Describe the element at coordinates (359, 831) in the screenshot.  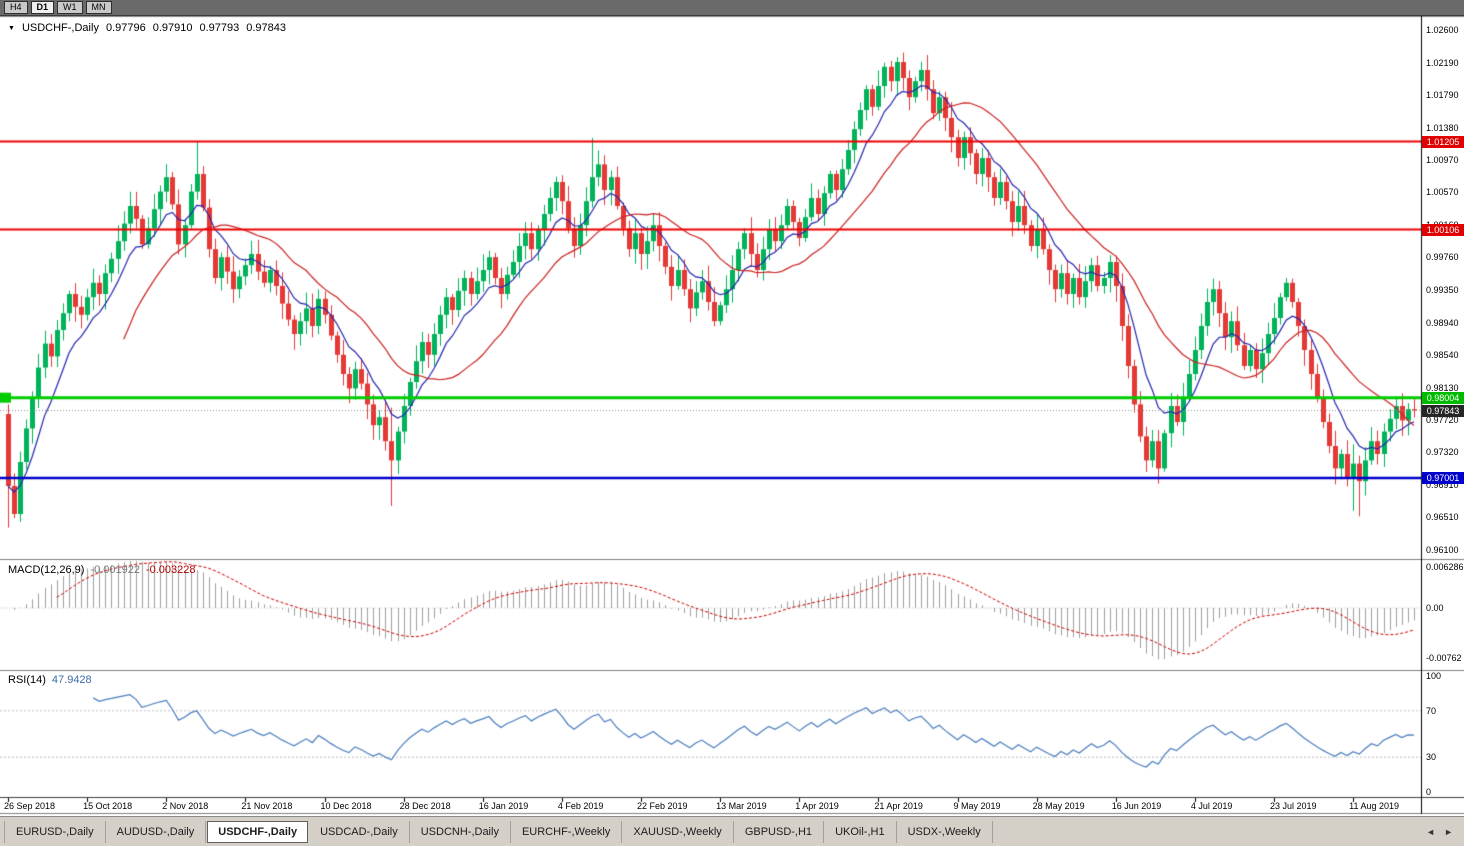
I see `tab-usdcad-daily: USDCAD-,Daily` at that location.